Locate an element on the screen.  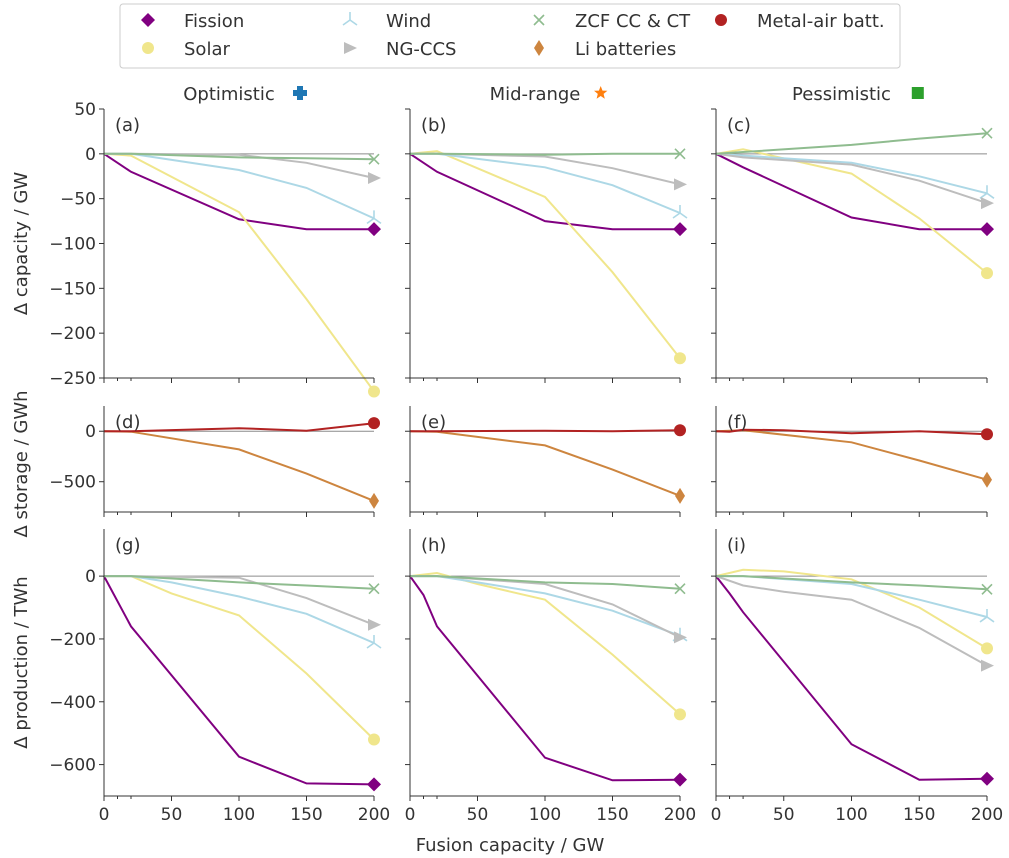
legend-label: Solar is located at coordinates (207, 49).